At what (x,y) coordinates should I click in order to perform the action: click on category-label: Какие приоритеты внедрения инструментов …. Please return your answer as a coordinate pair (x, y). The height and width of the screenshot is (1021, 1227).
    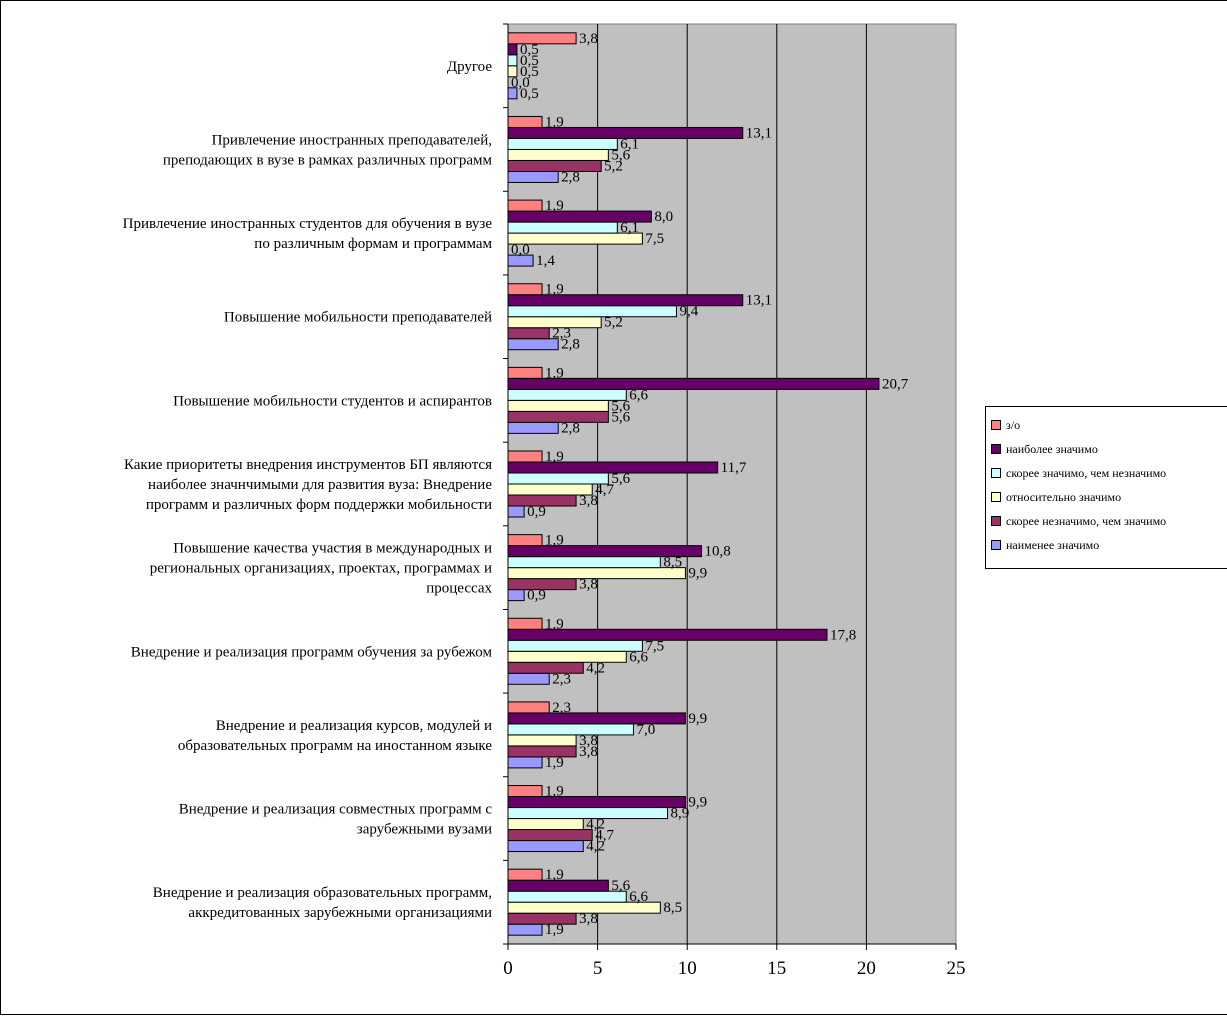
    Looking at the image, I should click on (308, 465).